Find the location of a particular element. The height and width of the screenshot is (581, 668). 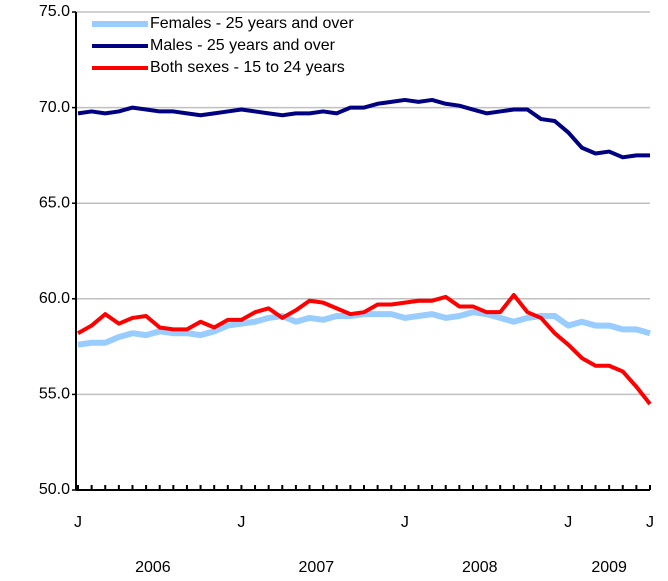

y-tick-label: 65.0 is located at coordinates (54, 202).